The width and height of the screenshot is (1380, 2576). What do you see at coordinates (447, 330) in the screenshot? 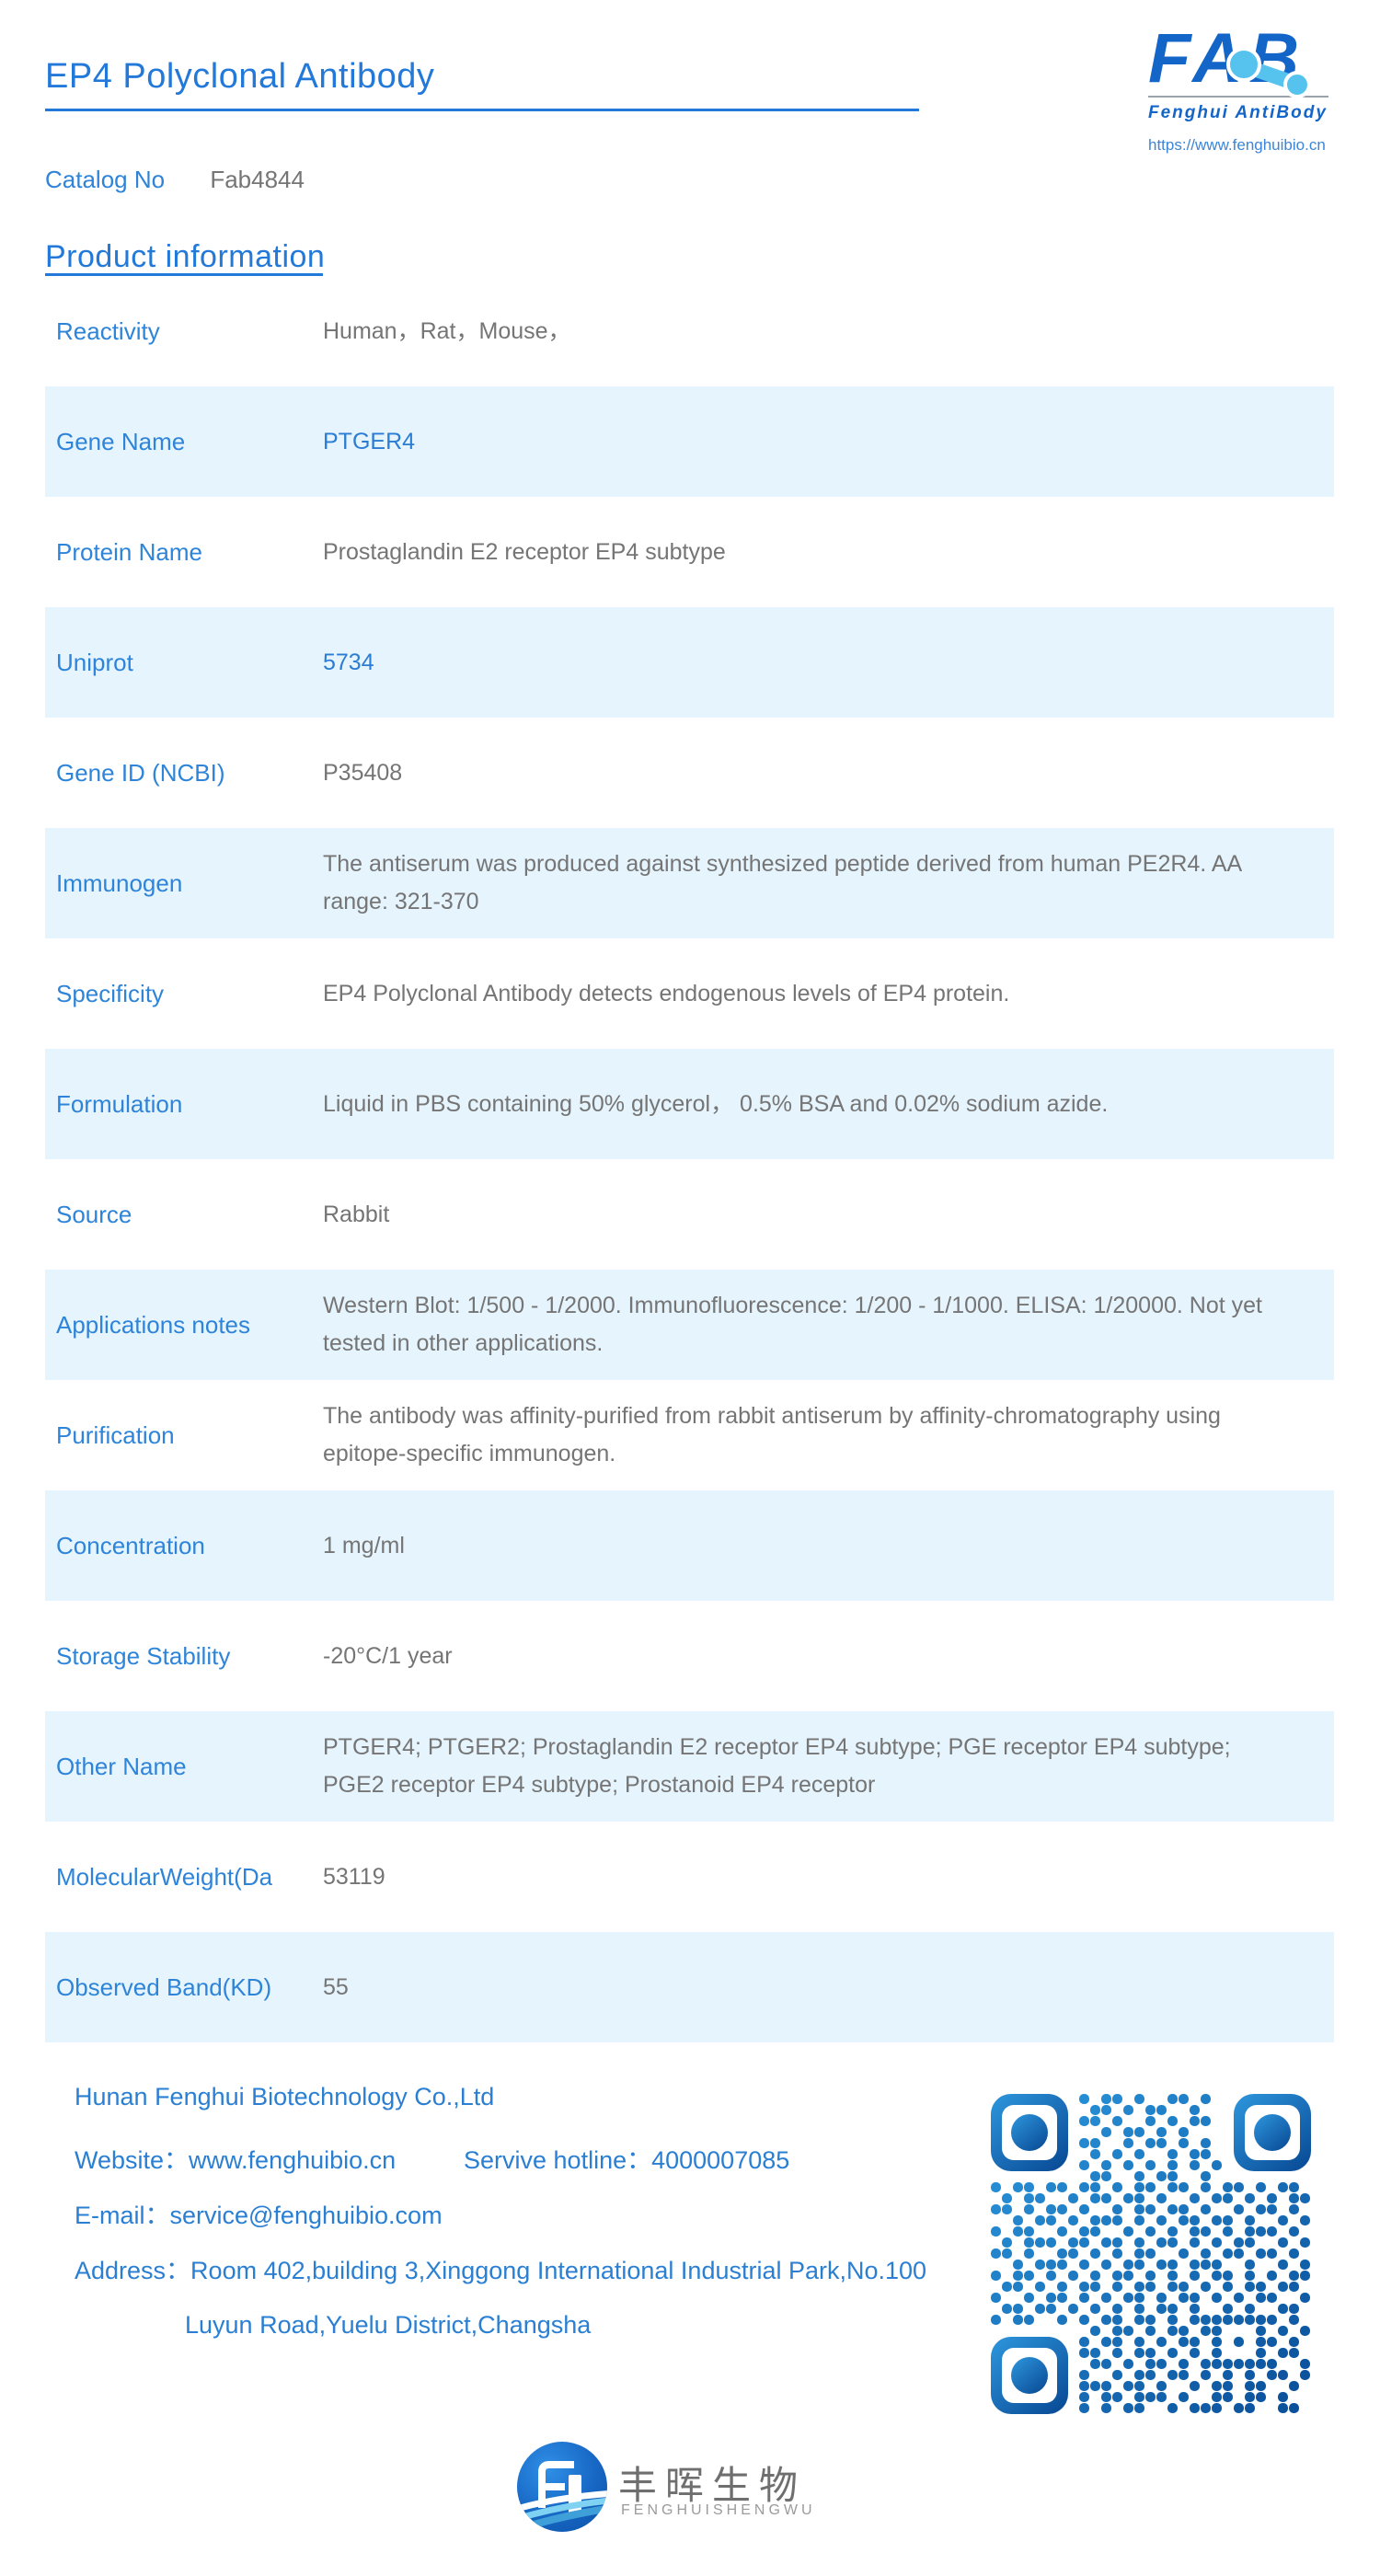
I see `row-value: Human，Rat，Mouse，` at bounding box center [447, 330].